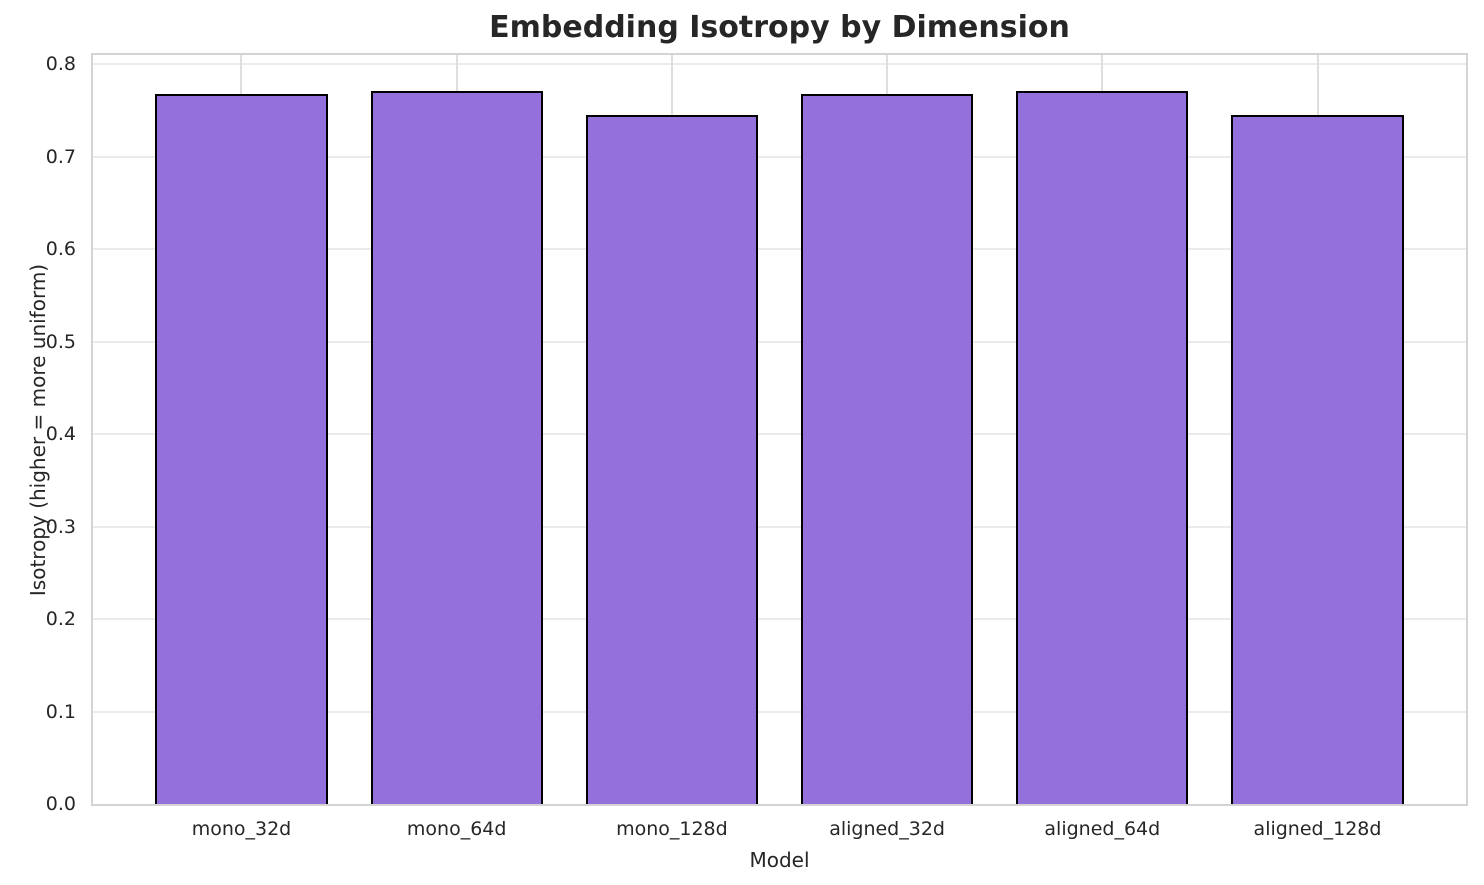  Describe the element at coordinates (60, 804) in the screenshot. I see `y-tick-label: 0.0` at that location.